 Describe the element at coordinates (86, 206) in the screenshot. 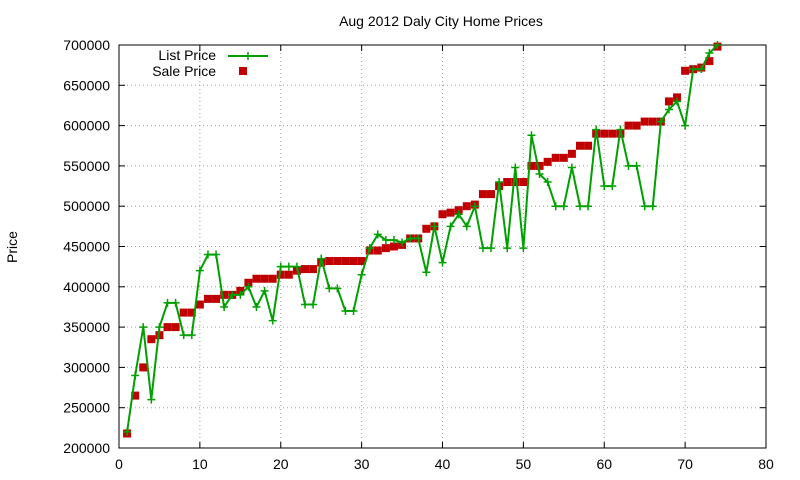

I see `y-tick-label: 500000` at that location.